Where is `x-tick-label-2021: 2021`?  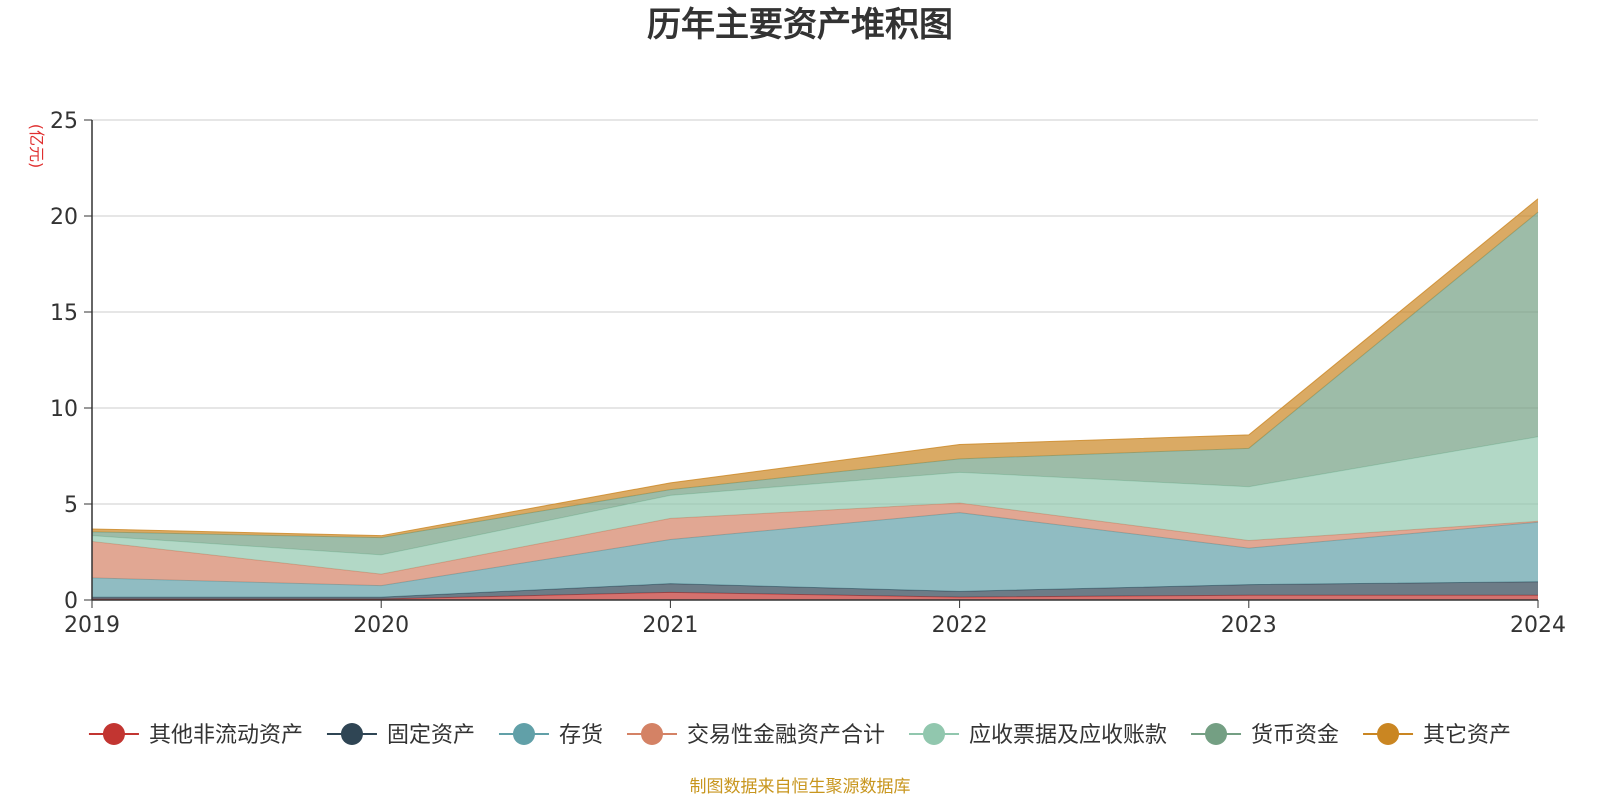
x-tick-label-2021: 2021 is located at coordinates (670, 625).